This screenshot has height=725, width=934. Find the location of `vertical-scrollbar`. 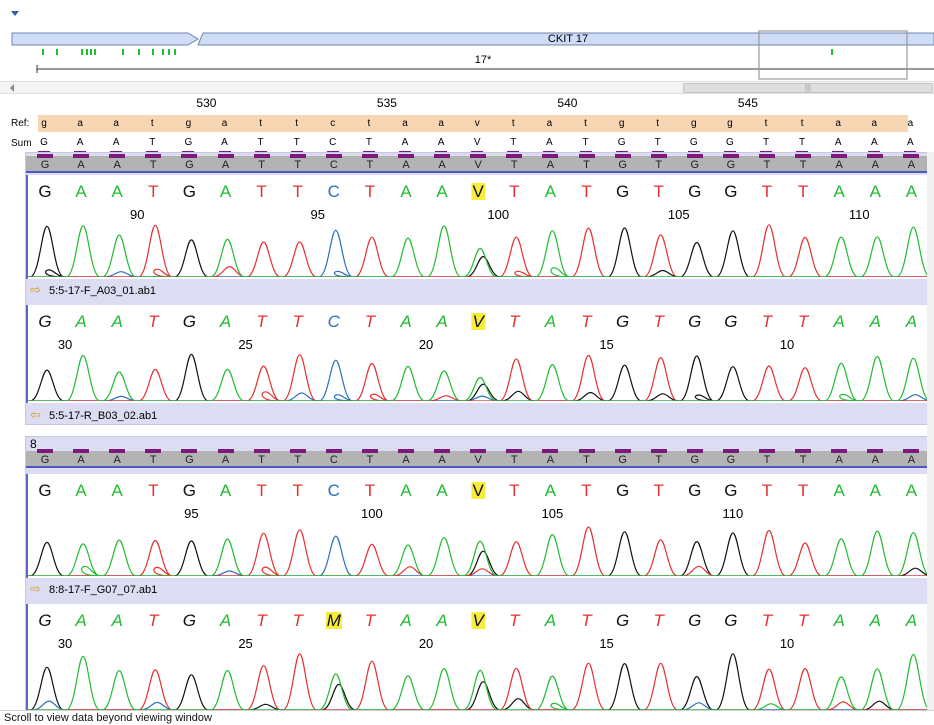

vertical-scrollbar is located at coordinates (930, 431).